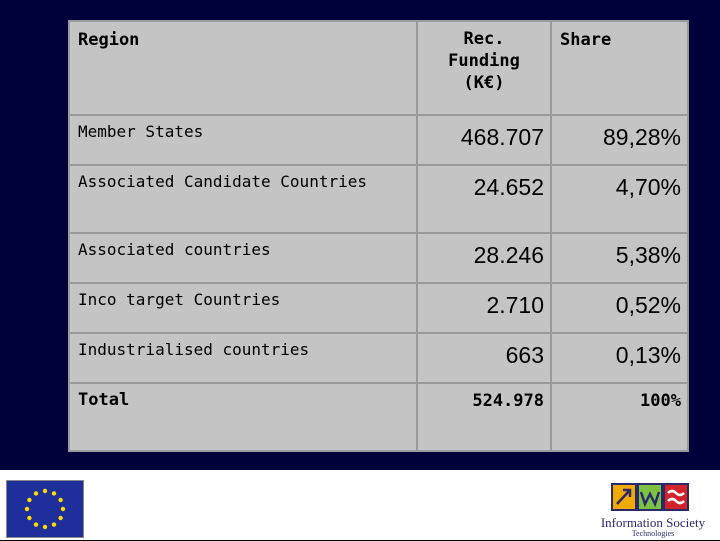  I want to click on eu-flag-stars, so click(45, 509).